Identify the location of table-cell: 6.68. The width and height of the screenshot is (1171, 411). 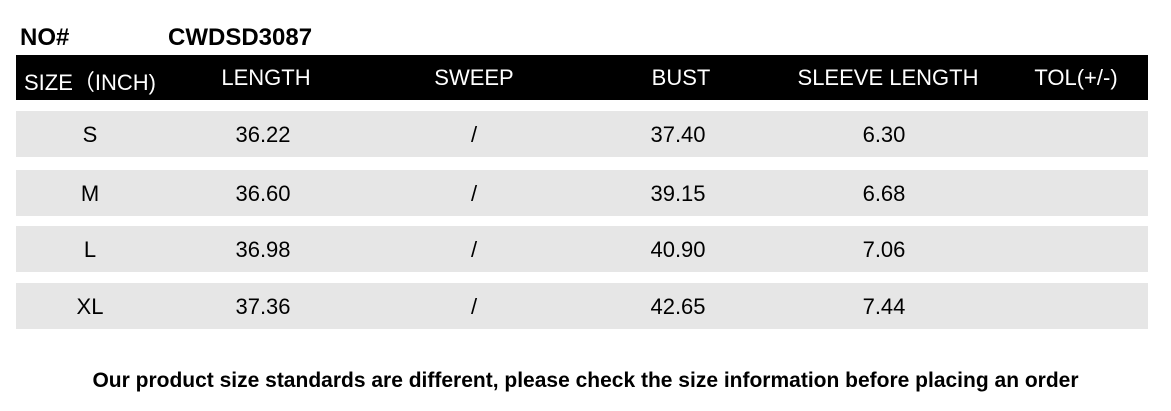
(884, 193).